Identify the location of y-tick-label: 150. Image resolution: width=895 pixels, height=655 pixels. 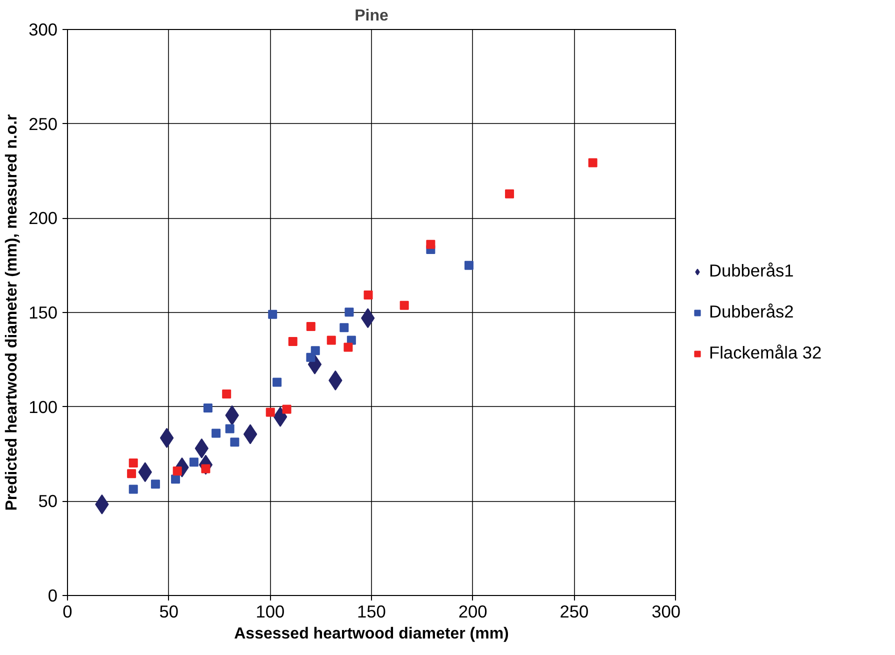
(43, 312).